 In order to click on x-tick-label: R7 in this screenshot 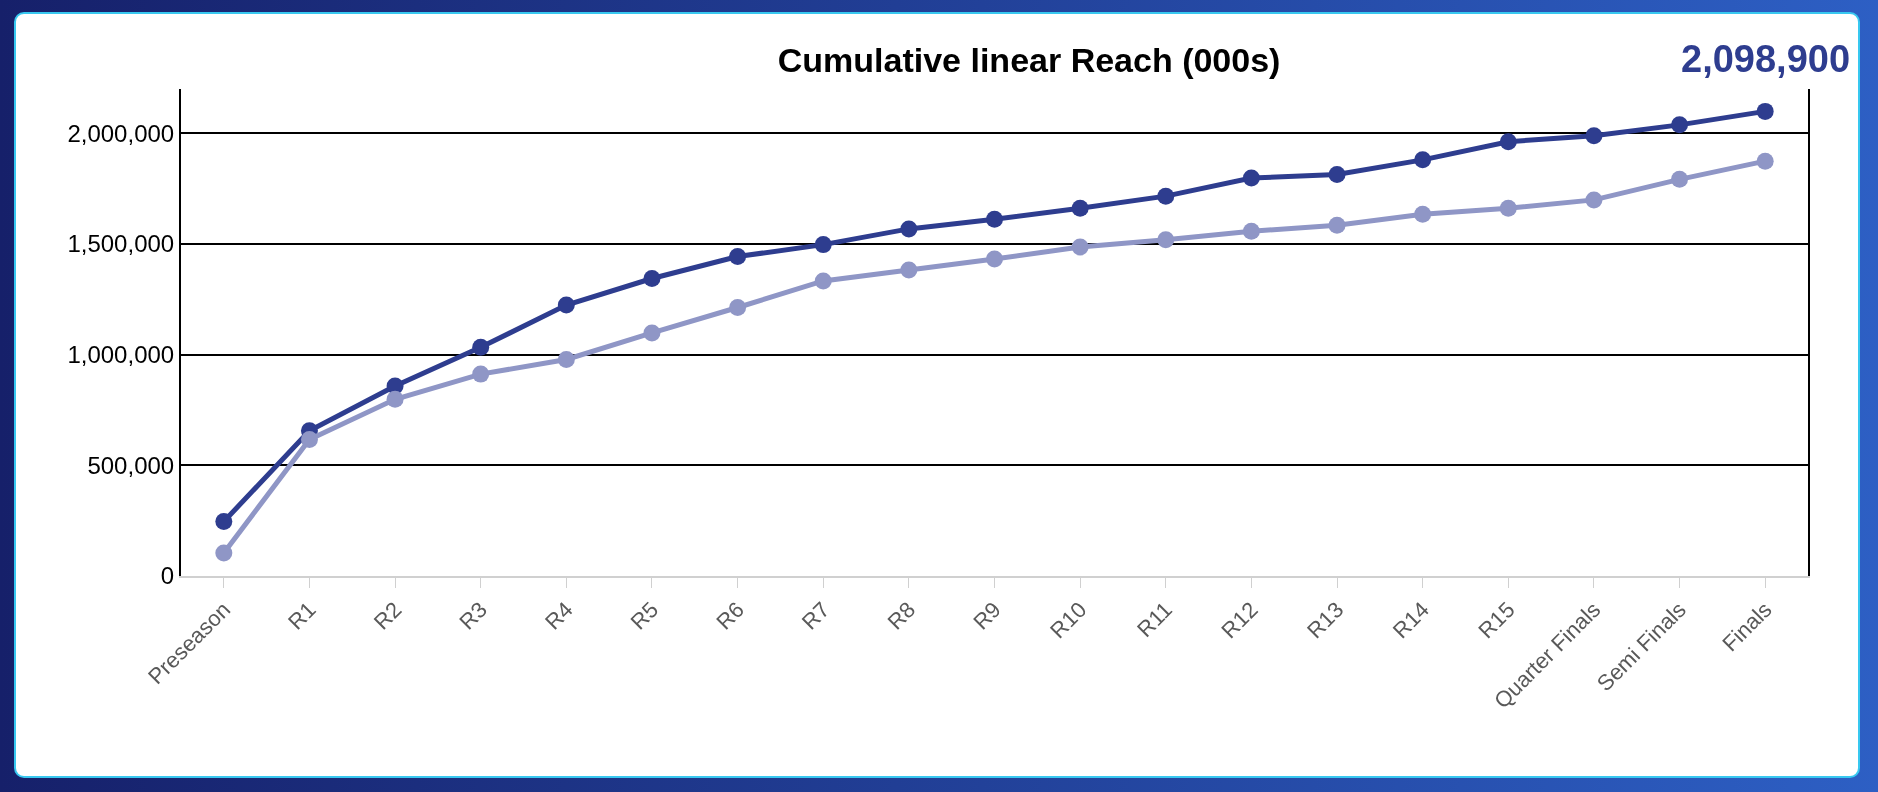, I will do `click(815, 616)`.